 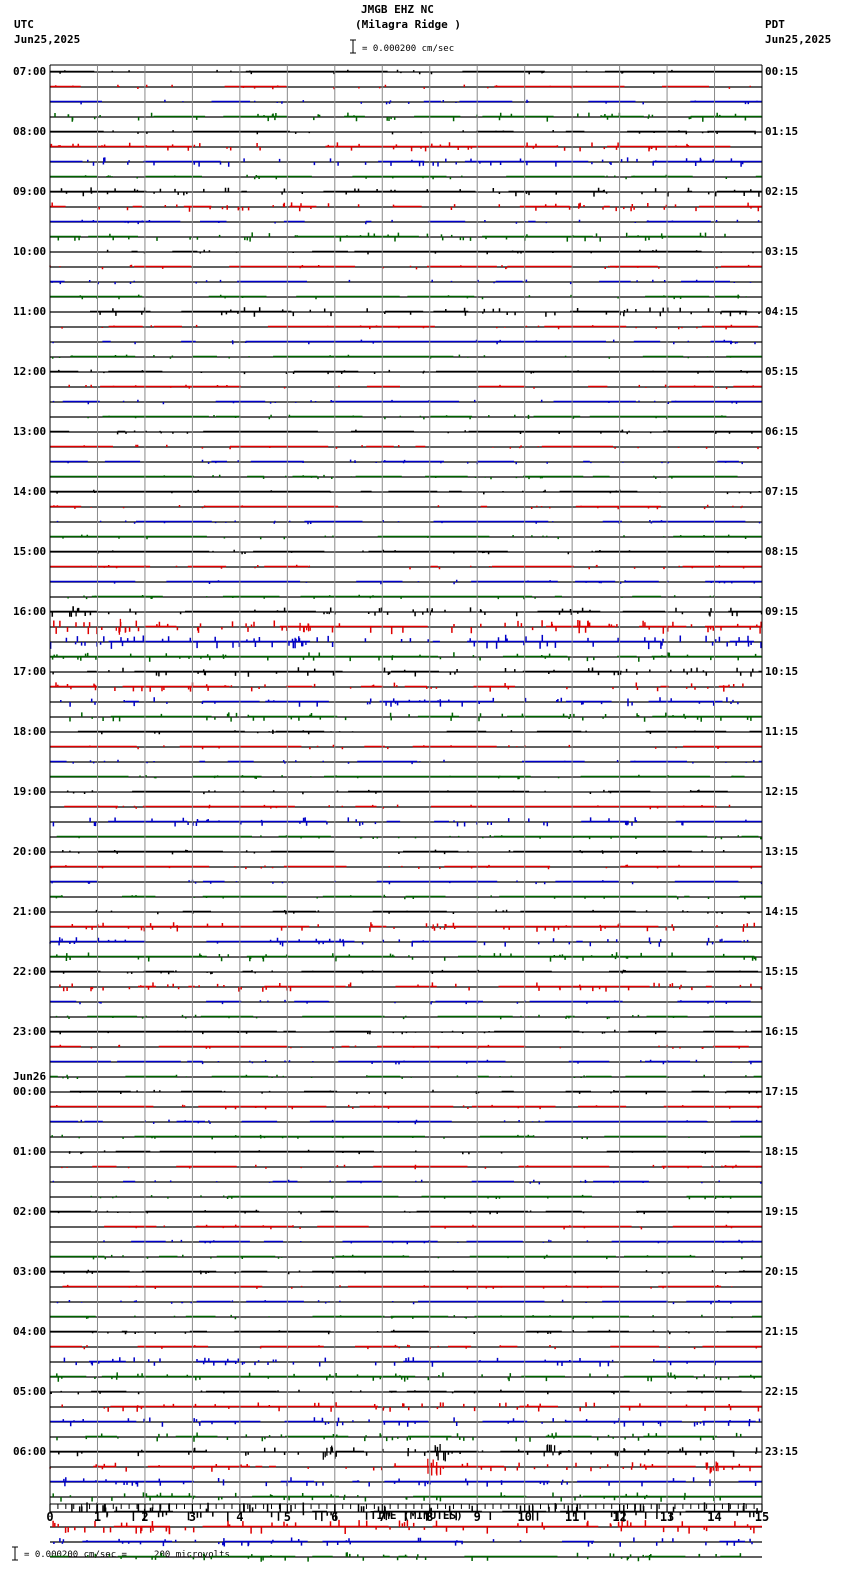 What do you see at coordinates (782, 911) in the screenshot?
I see `pdt-hour-label: 14:15` at bounding box center [782, 911].